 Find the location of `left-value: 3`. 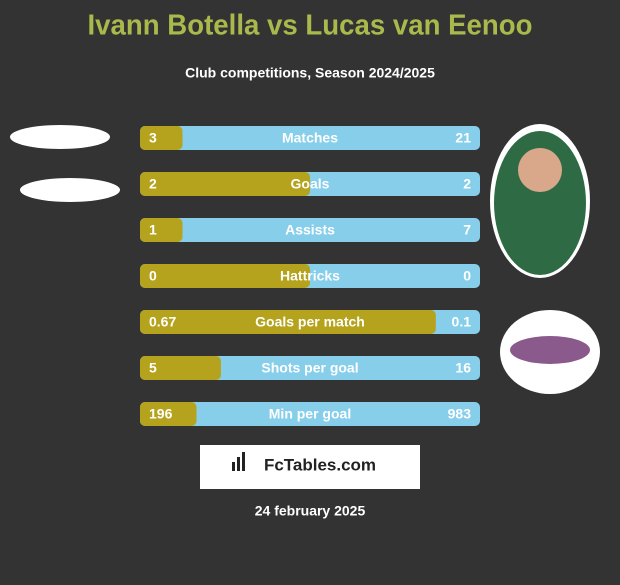

left-value: 3 is located at coordinates (153, 138).